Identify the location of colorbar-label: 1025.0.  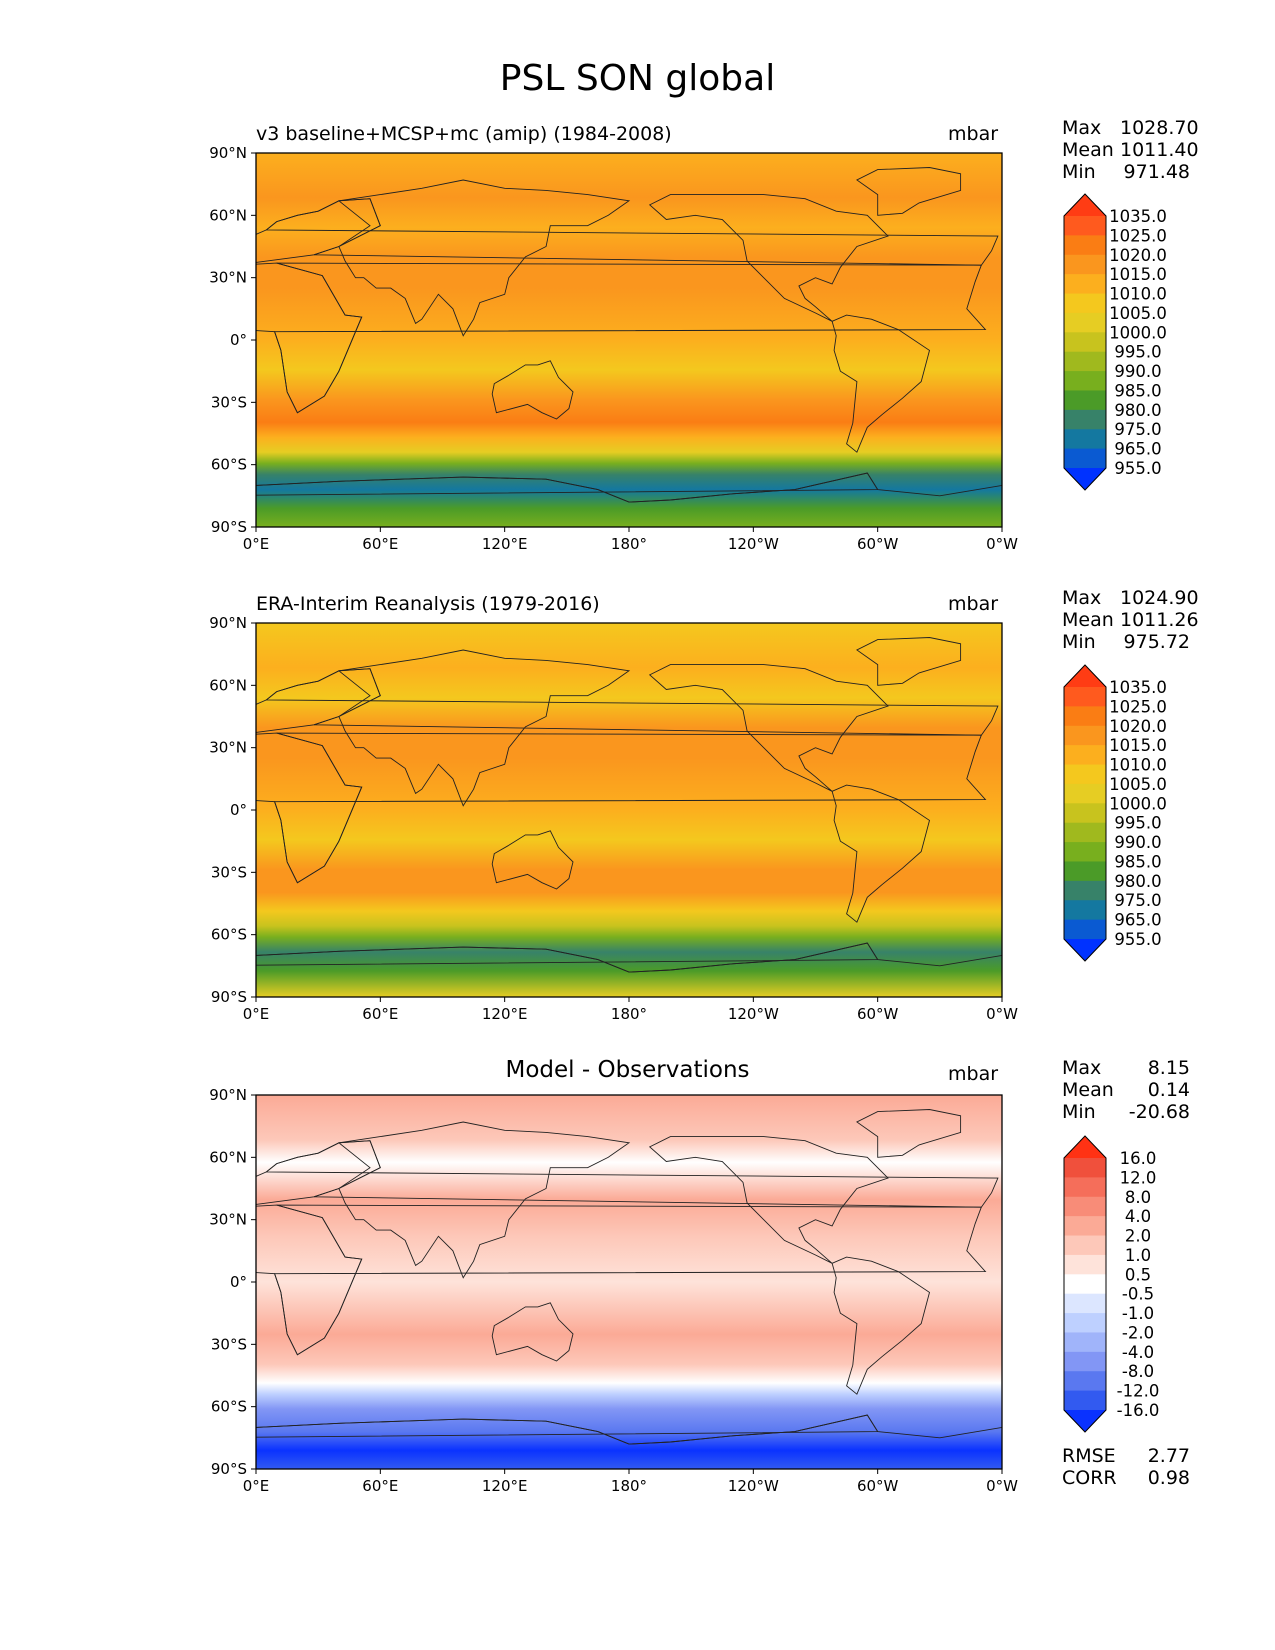
(1138, 235).